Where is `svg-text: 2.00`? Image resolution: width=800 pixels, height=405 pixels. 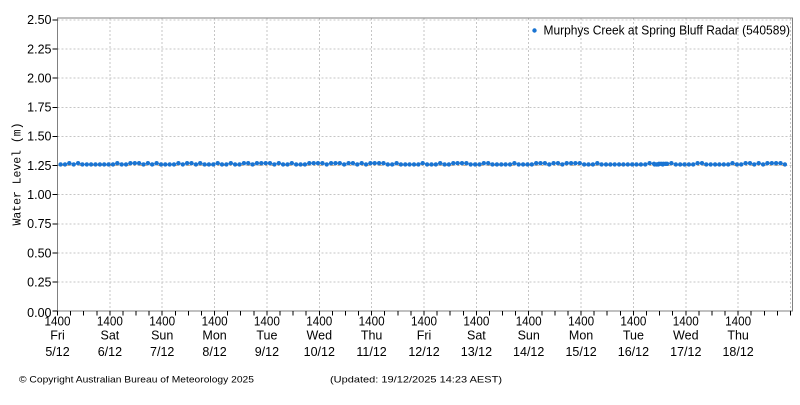 svg-text: 2.00 is located at coordinates (39, 78).